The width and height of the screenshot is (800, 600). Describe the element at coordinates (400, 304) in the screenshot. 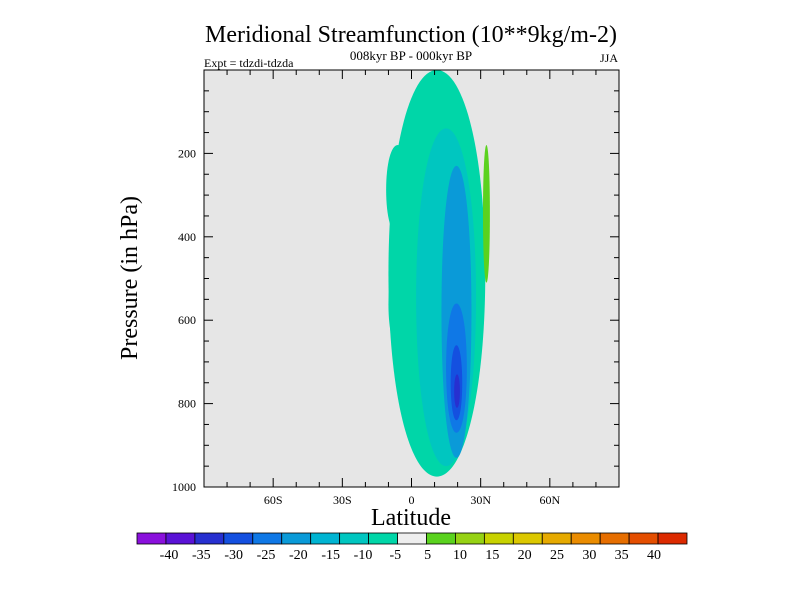

I see `contour-region-south-lower-lobe` at that location.